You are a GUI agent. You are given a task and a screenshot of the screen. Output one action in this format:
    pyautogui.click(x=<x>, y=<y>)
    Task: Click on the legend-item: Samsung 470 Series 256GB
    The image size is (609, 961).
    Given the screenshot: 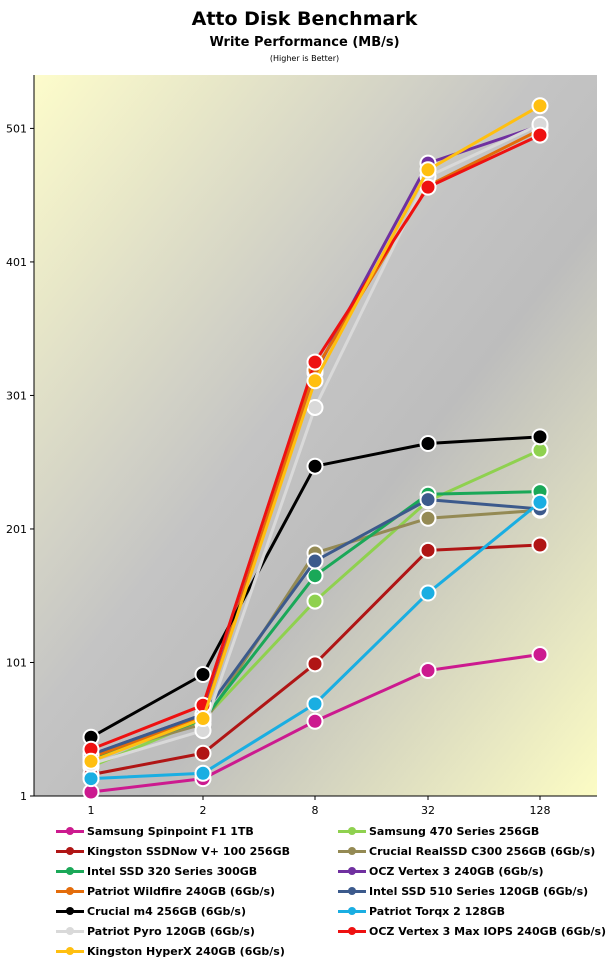 What is the action you would take?
    pyautogui.click(x=438, y=831)
    